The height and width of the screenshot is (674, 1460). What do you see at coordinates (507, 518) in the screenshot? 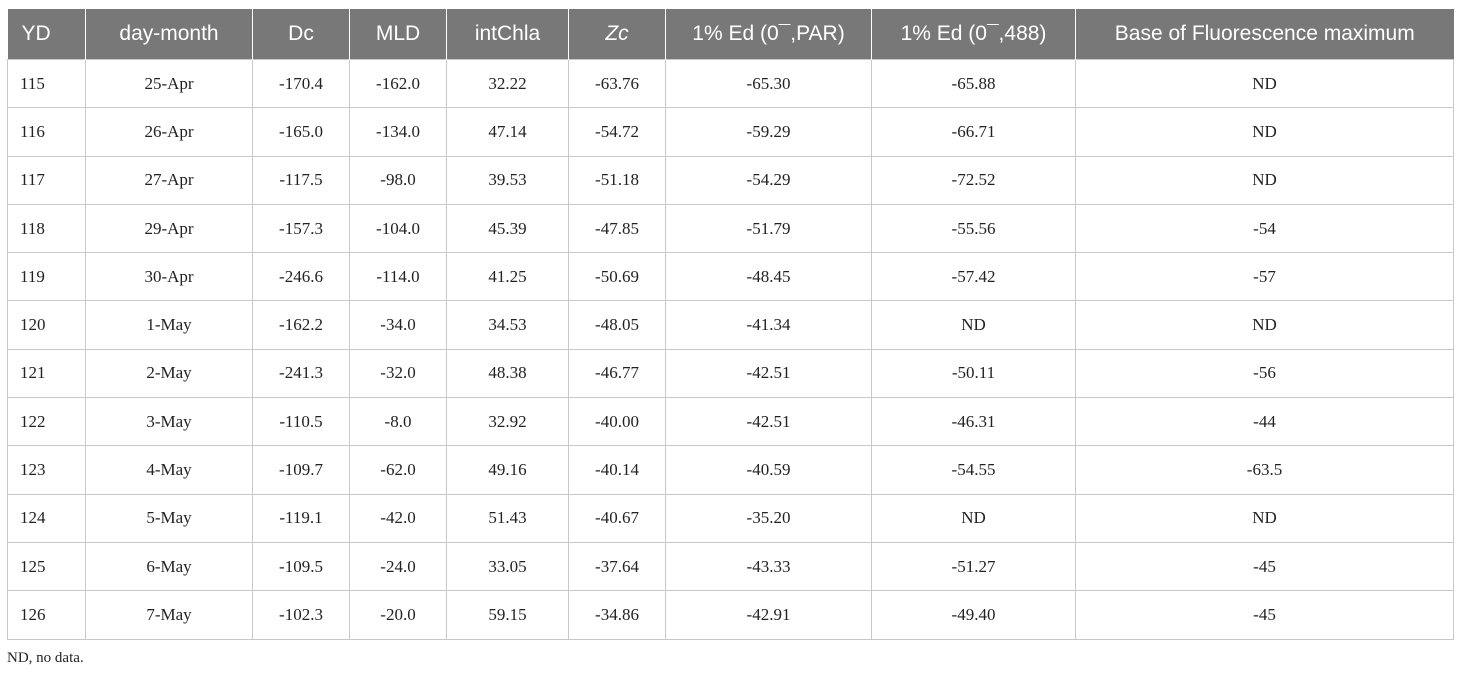
I see `cell-intchla: 51.43` at bounding box center [507, 518].